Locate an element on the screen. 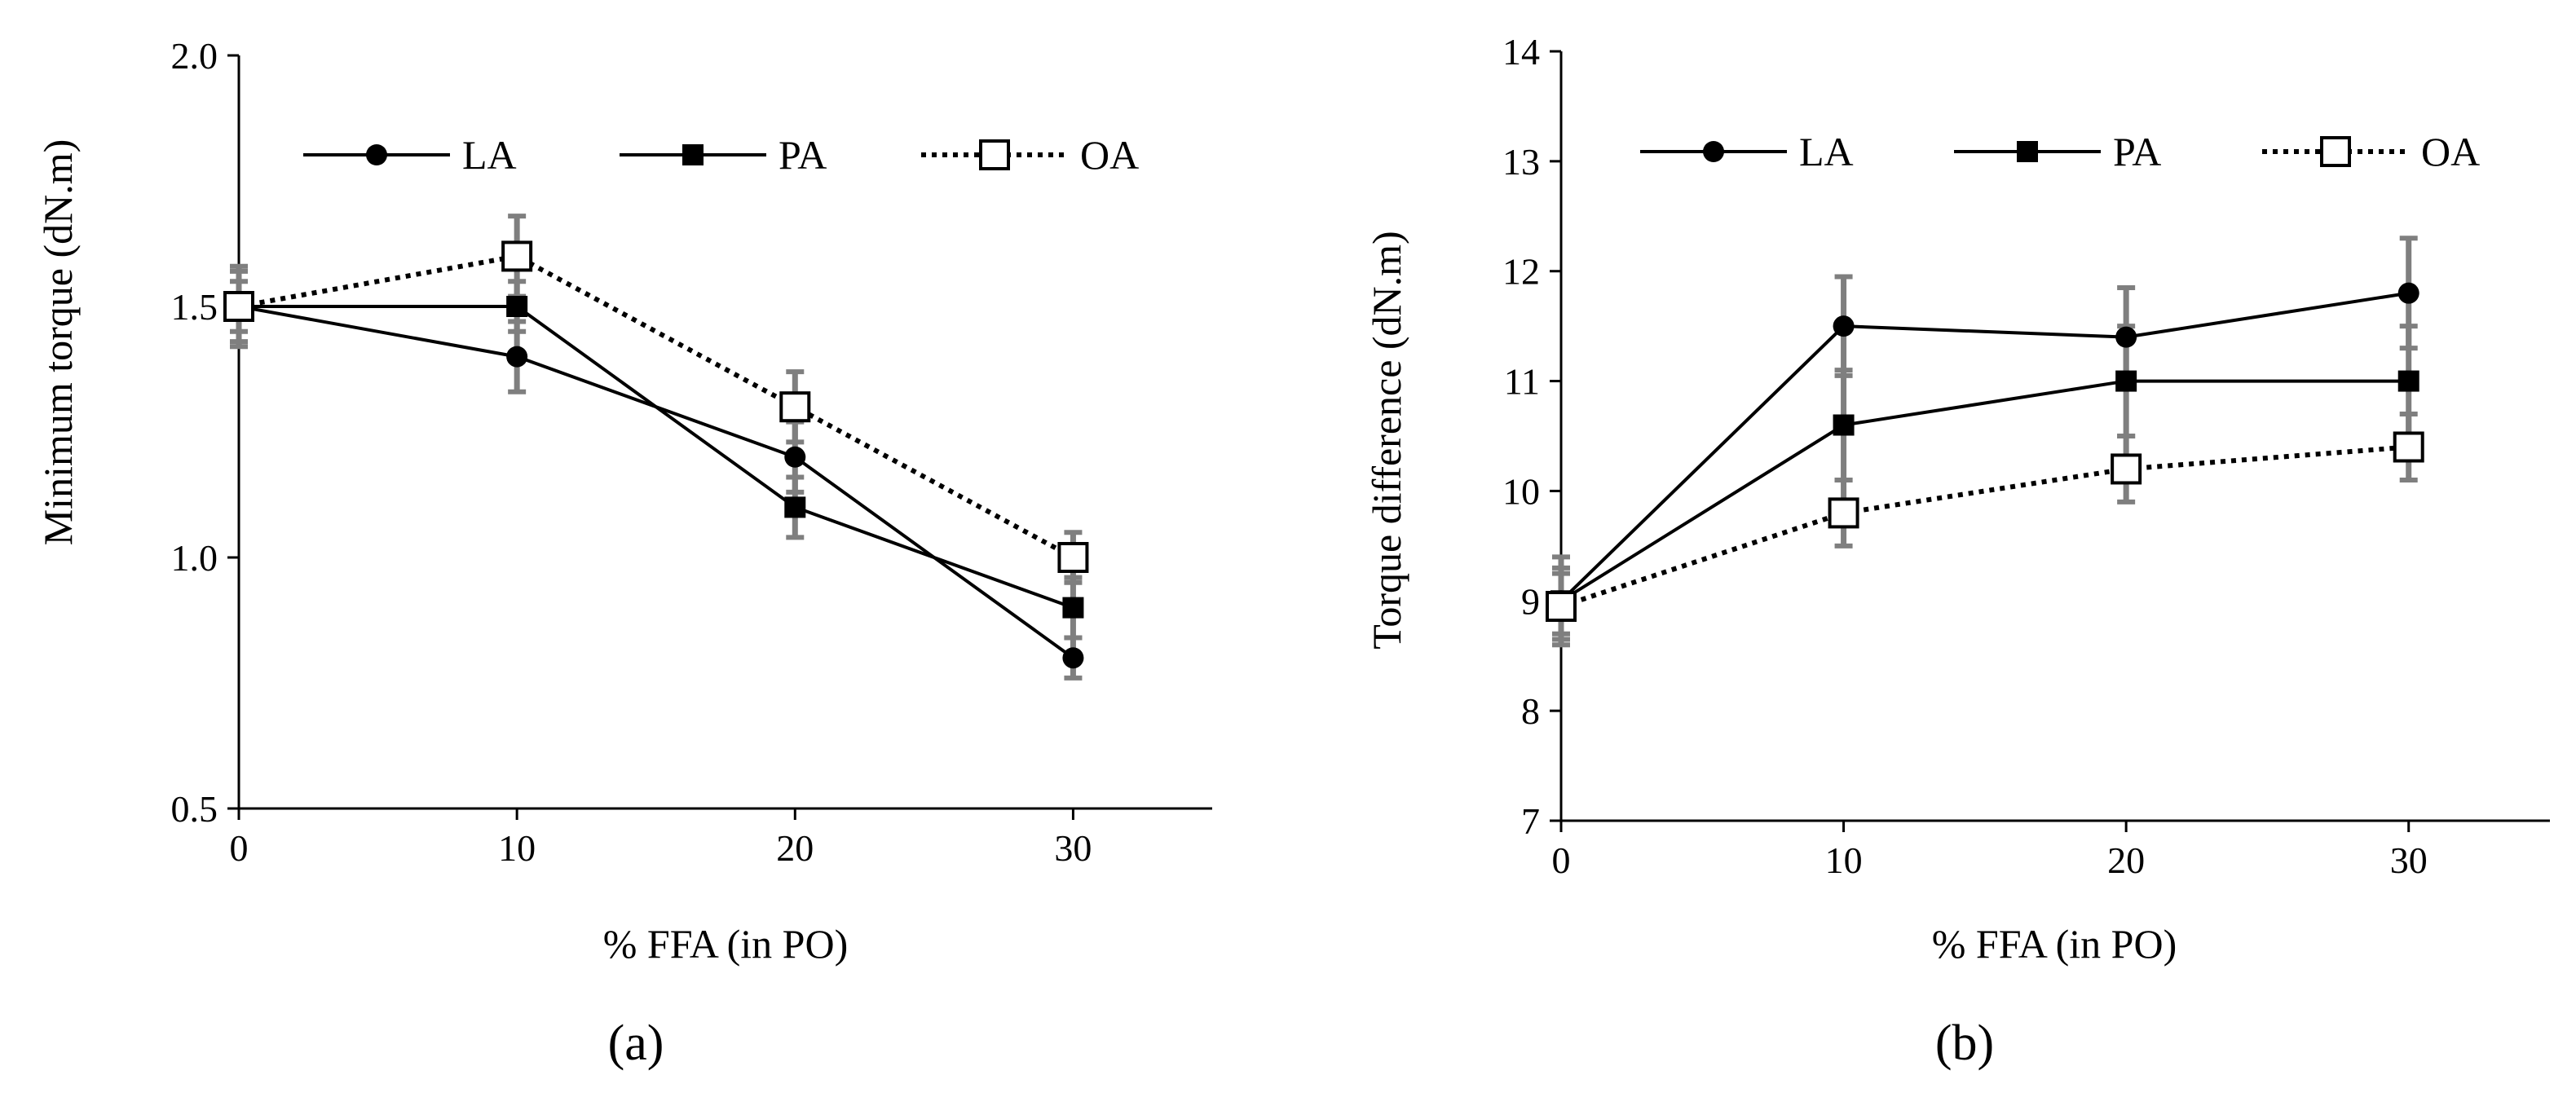 Image resolution: width=2576 pixels, height=1097 pixels. y-tick-label: 9 is located at coordinates (1530, 601).